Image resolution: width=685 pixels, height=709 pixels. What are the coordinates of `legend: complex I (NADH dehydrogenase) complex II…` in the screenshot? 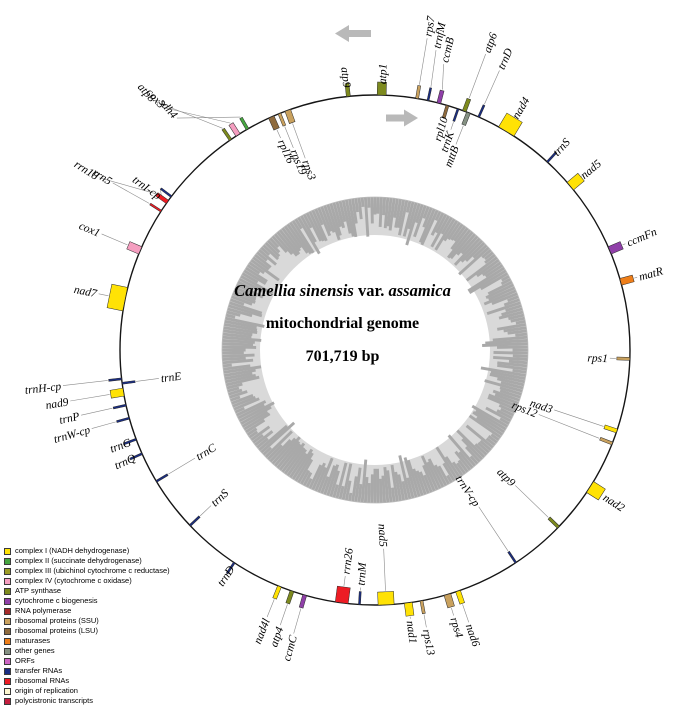 It's located at (87, 626).